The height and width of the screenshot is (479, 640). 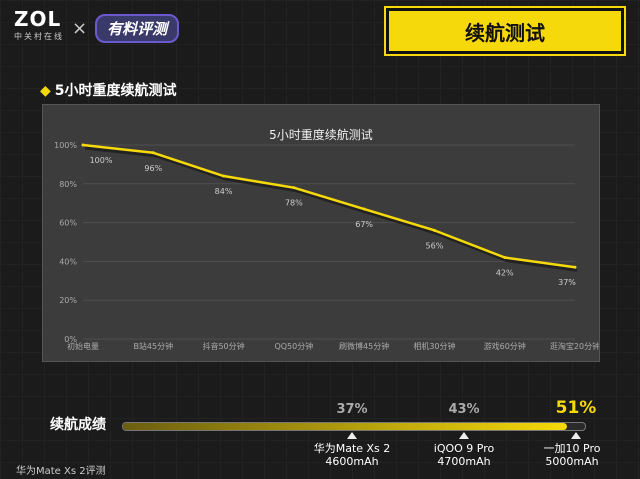 I want to click on y-tick-label: 0%, so click(x=70, y=339).